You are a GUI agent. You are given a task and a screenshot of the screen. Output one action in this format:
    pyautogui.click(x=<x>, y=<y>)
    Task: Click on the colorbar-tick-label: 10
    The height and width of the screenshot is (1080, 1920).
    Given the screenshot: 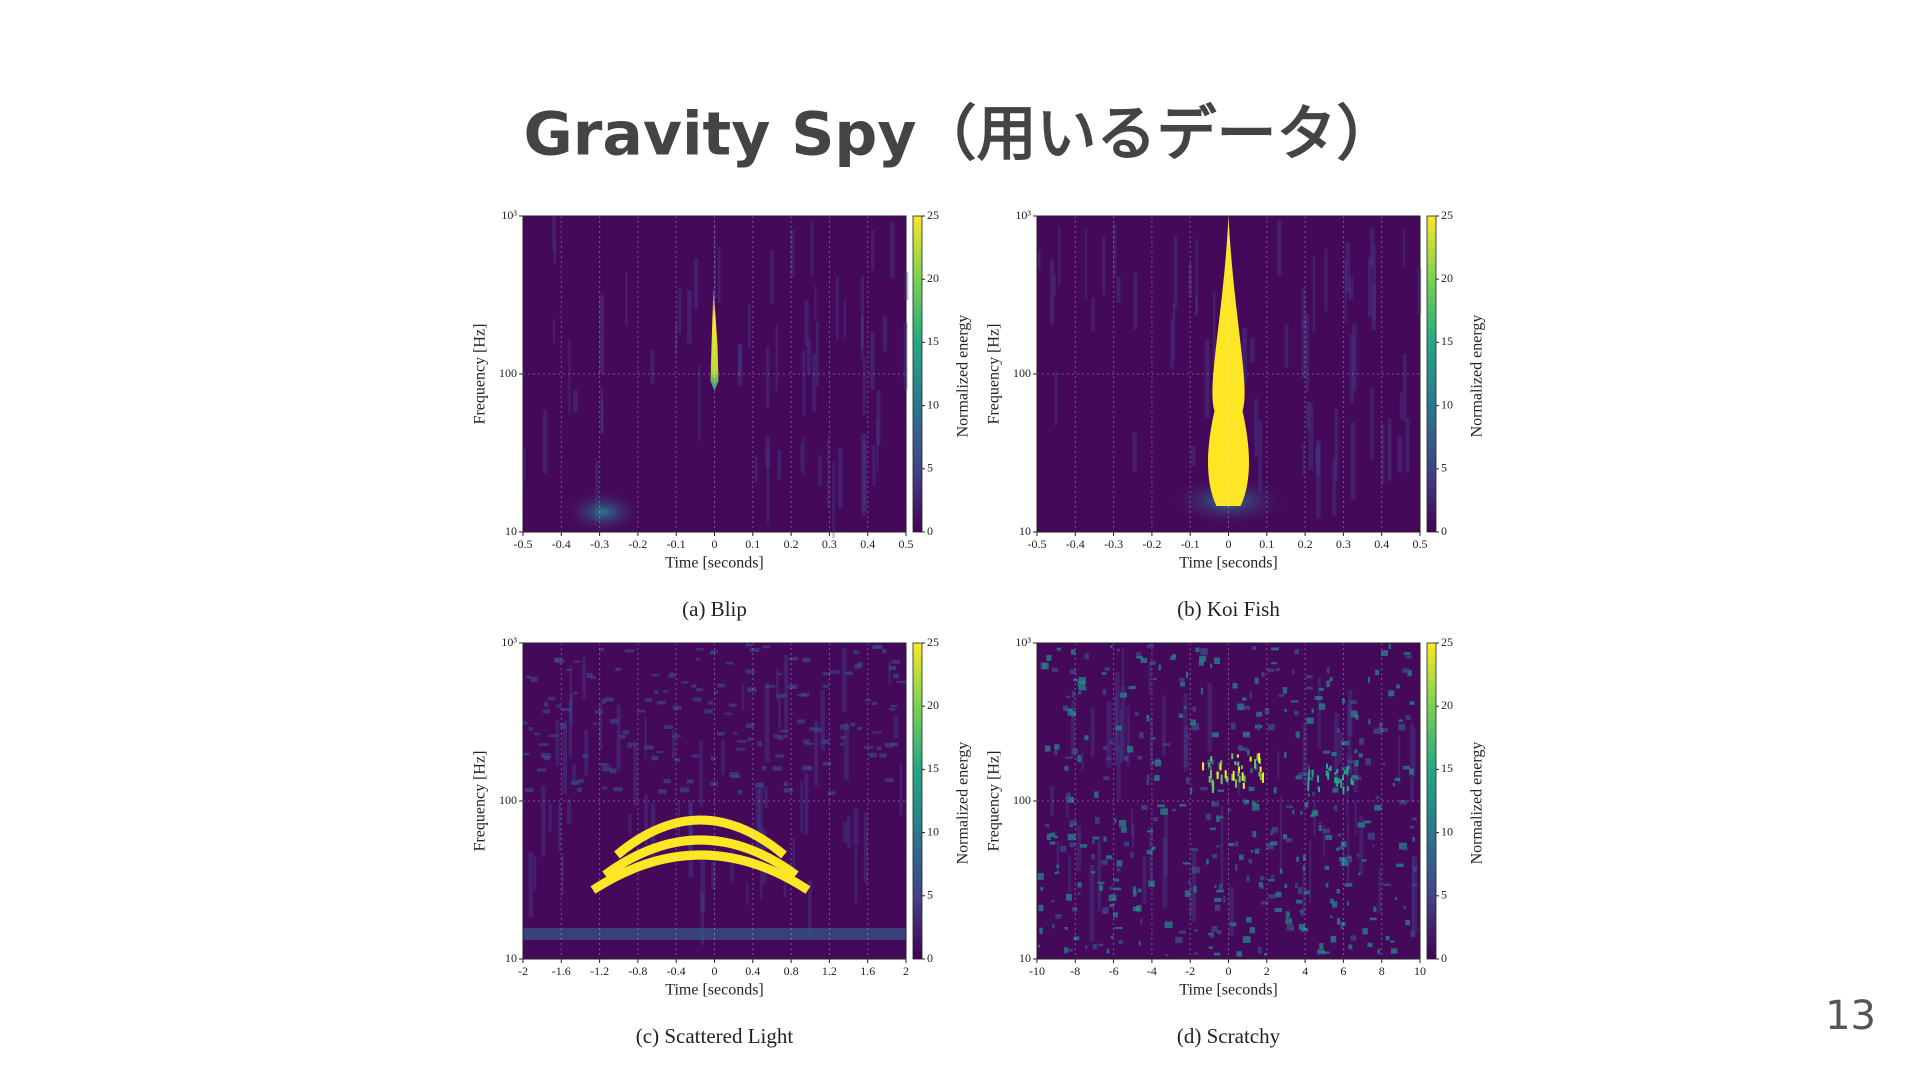 What is the action you would take?
    pyautogui.click(x=1447, y=831)
    